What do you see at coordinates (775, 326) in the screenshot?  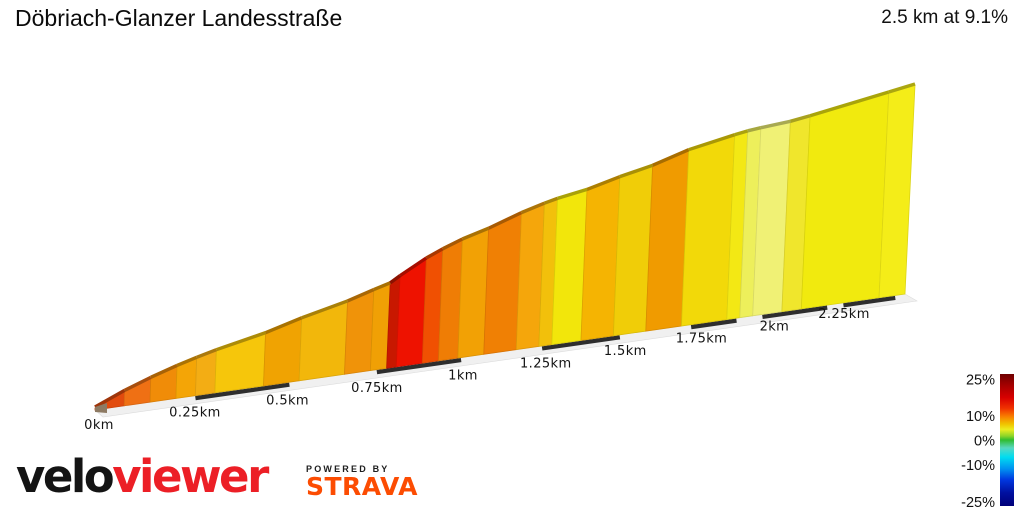 I see `distance-label: 2km` at bounding box center [775, 326].